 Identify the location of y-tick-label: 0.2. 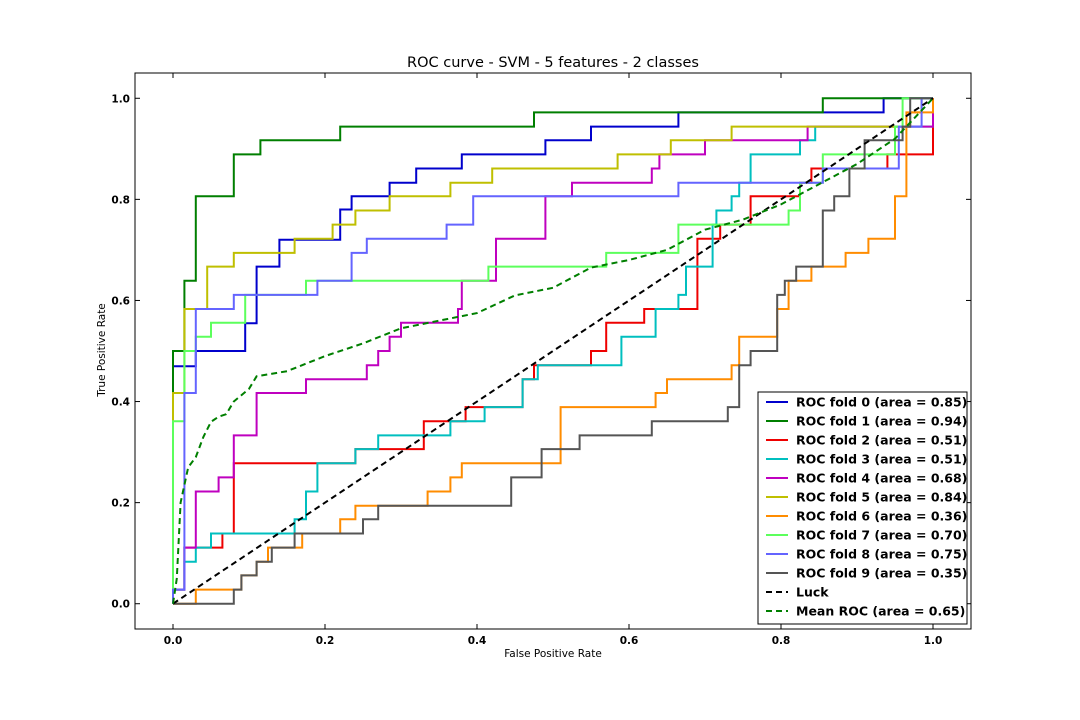
(120, 504).